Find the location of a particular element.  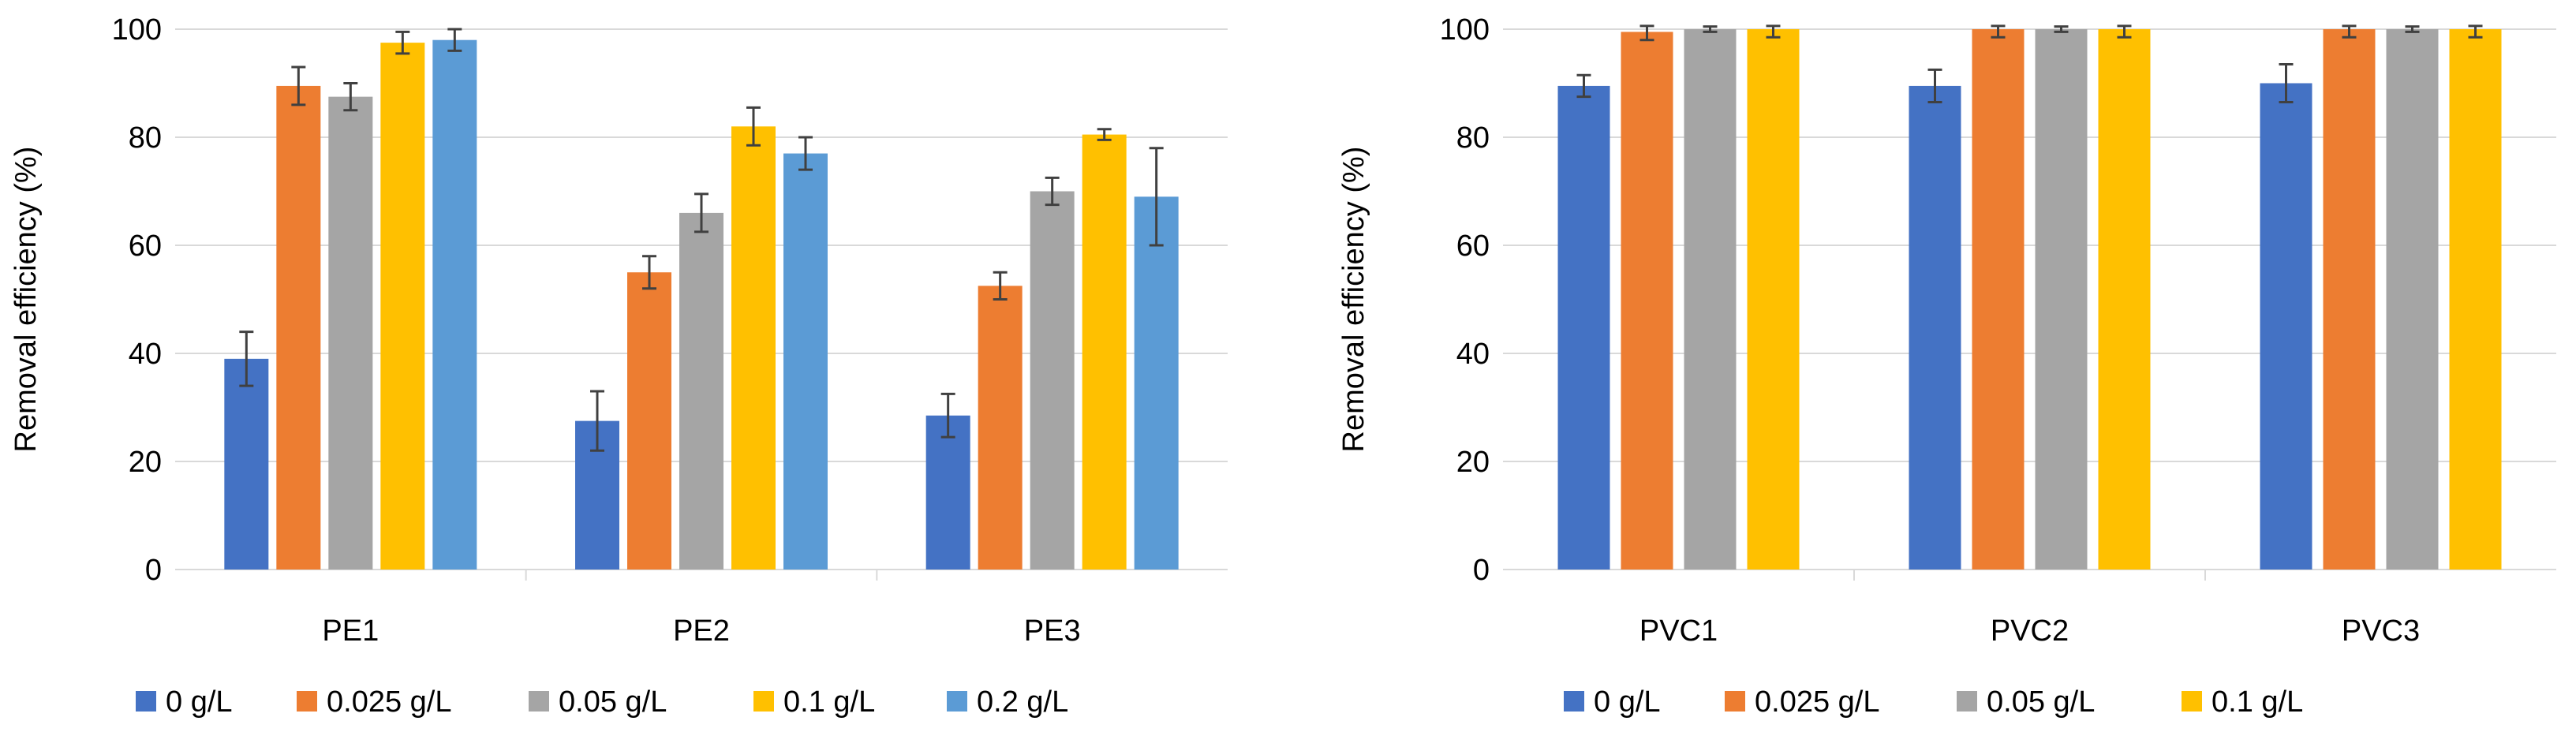

x-category-label: PE3 is located at coordinates (1052, 631).